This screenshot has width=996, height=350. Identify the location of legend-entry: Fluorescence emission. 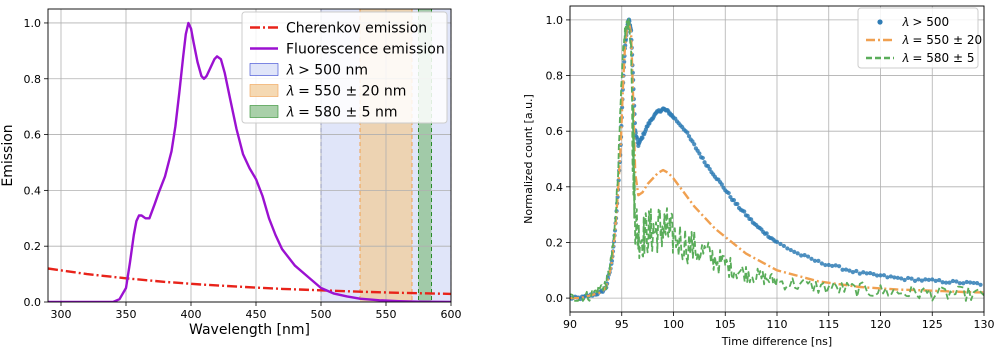
(347, 49).